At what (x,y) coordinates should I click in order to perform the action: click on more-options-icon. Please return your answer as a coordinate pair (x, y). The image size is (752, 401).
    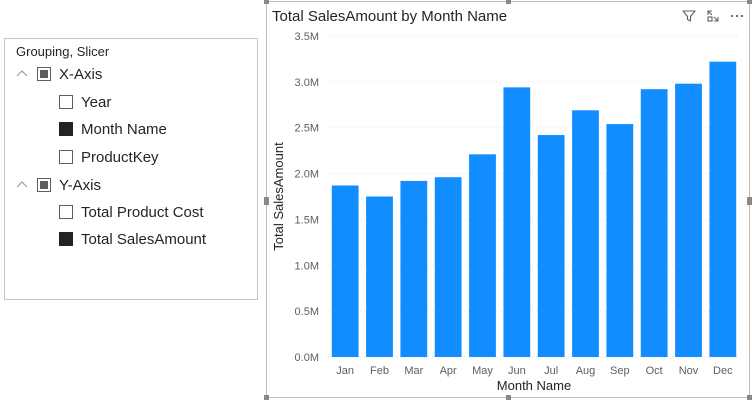
    Looking at the image, I should click on (737, 16).